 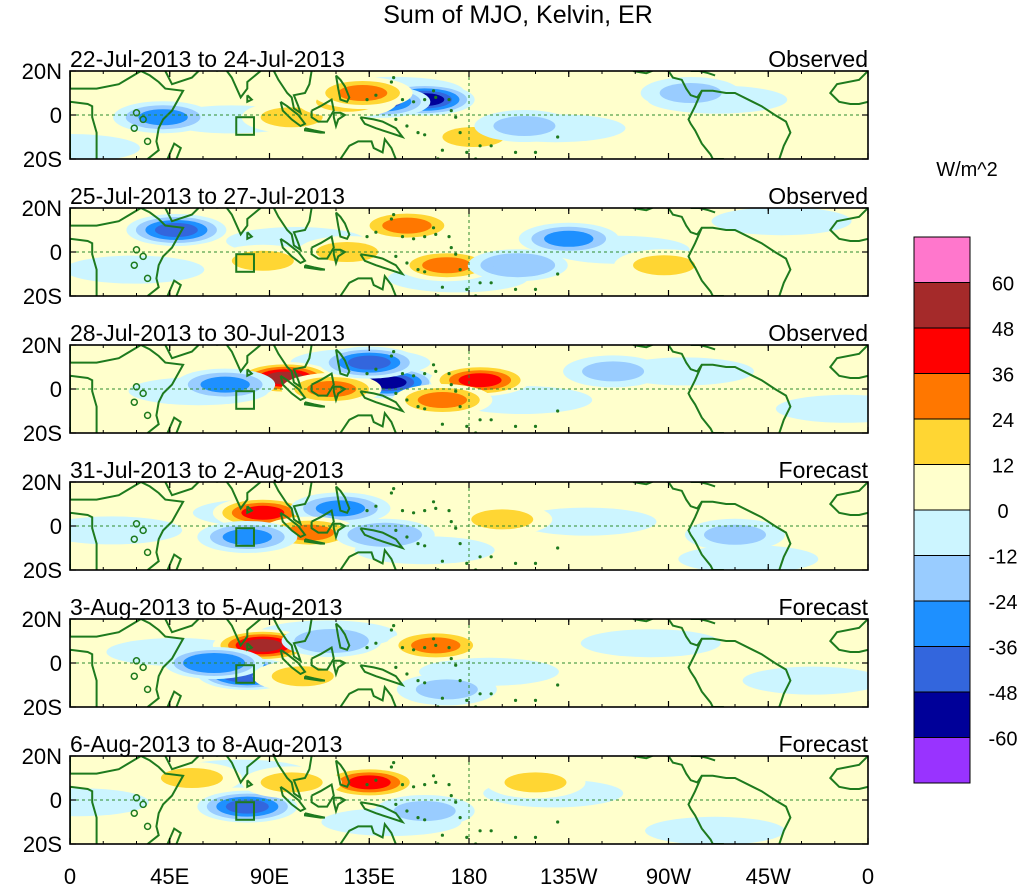 I want to click on colorbar-units-label: W/m^2, so click(x=967, y=170).